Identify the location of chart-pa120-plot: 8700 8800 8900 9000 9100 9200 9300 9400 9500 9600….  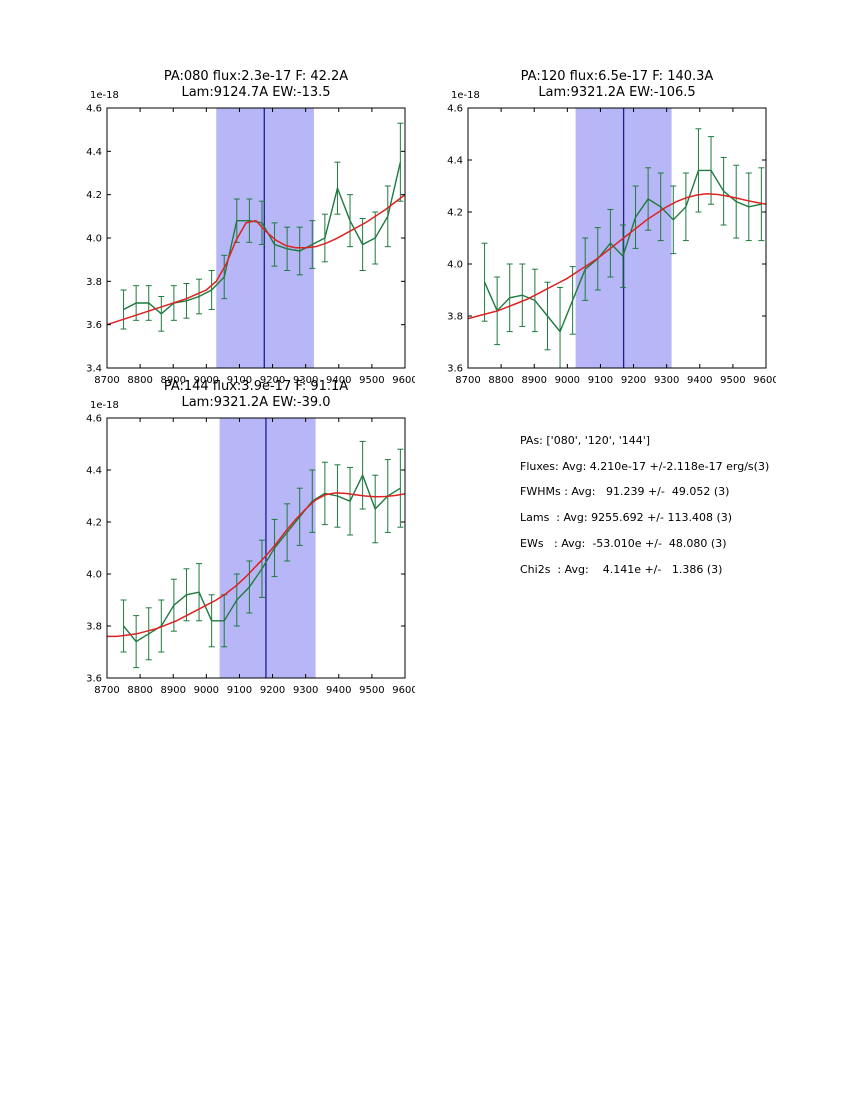
(611, 245).